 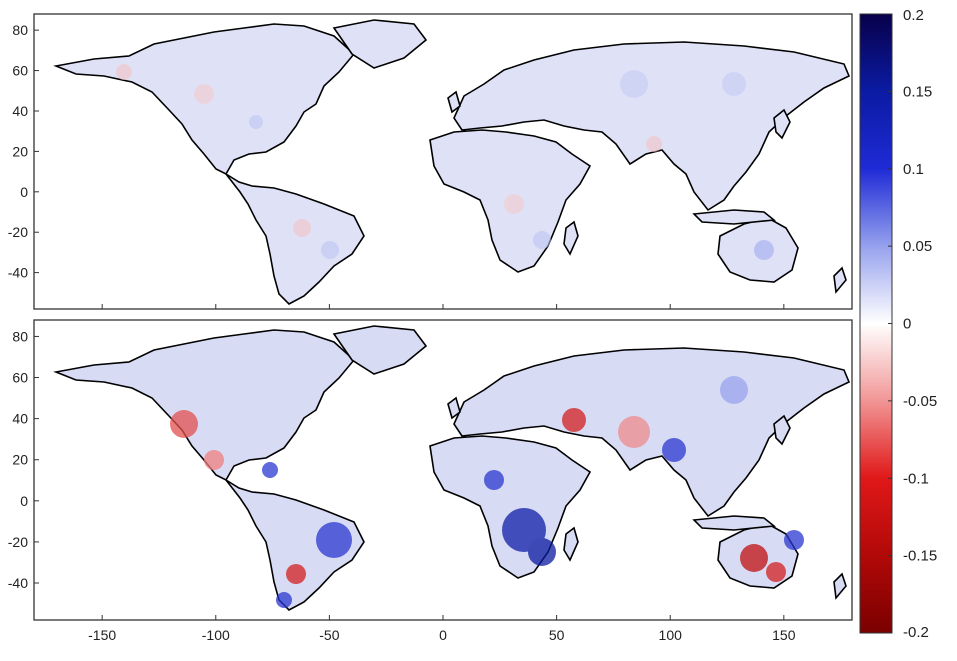 I want to click on colorbar-tick-label: -0.1, so click(x=916, y=478).